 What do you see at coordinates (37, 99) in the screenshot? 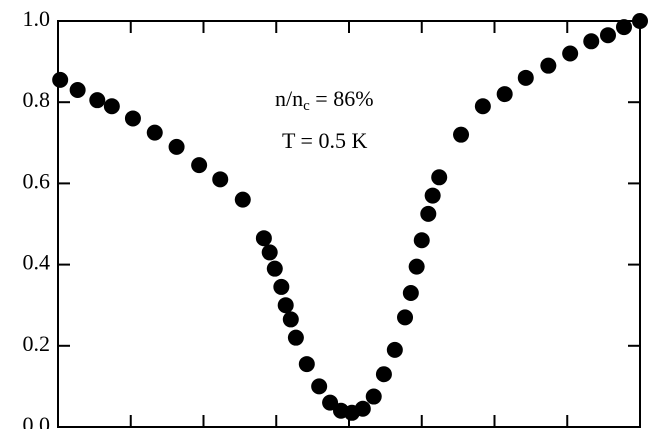
I see `y-tick-label: 0.8` at bounding box center [37, 99].